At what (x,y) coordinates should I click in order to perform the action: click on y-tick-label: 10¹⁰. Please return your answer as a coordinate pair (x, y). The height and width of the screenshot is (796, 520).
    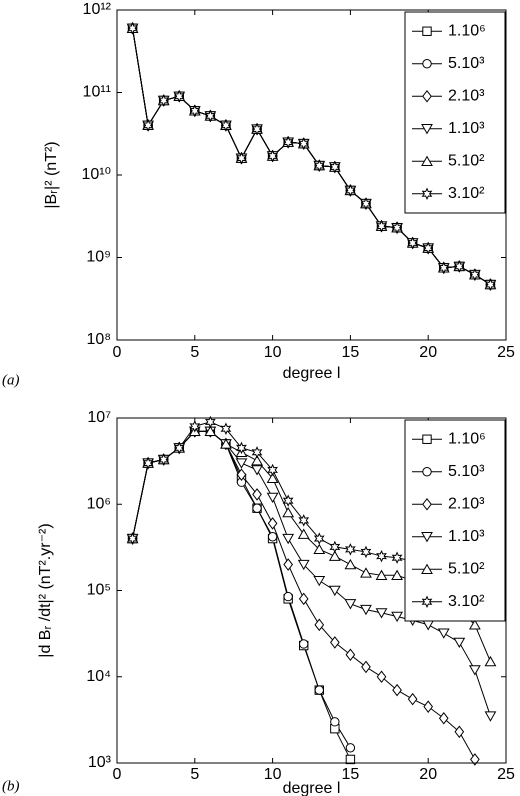
    Looking at the image, I should click on (96, 174).